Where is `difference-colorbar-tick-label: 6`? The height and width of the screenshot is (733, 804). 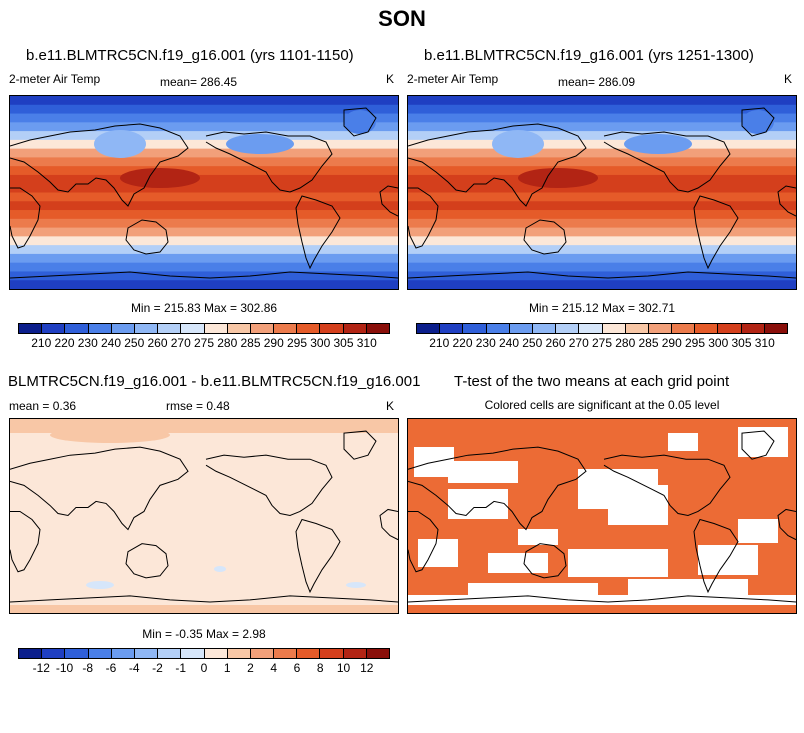 difference-colorbar-tick-label: 6 is located at coordinates (297, 668).